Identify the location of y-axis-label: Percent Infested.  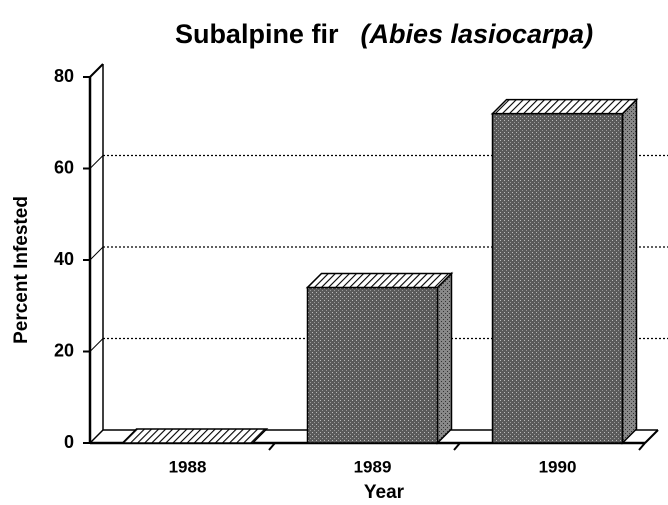
(21, 270).